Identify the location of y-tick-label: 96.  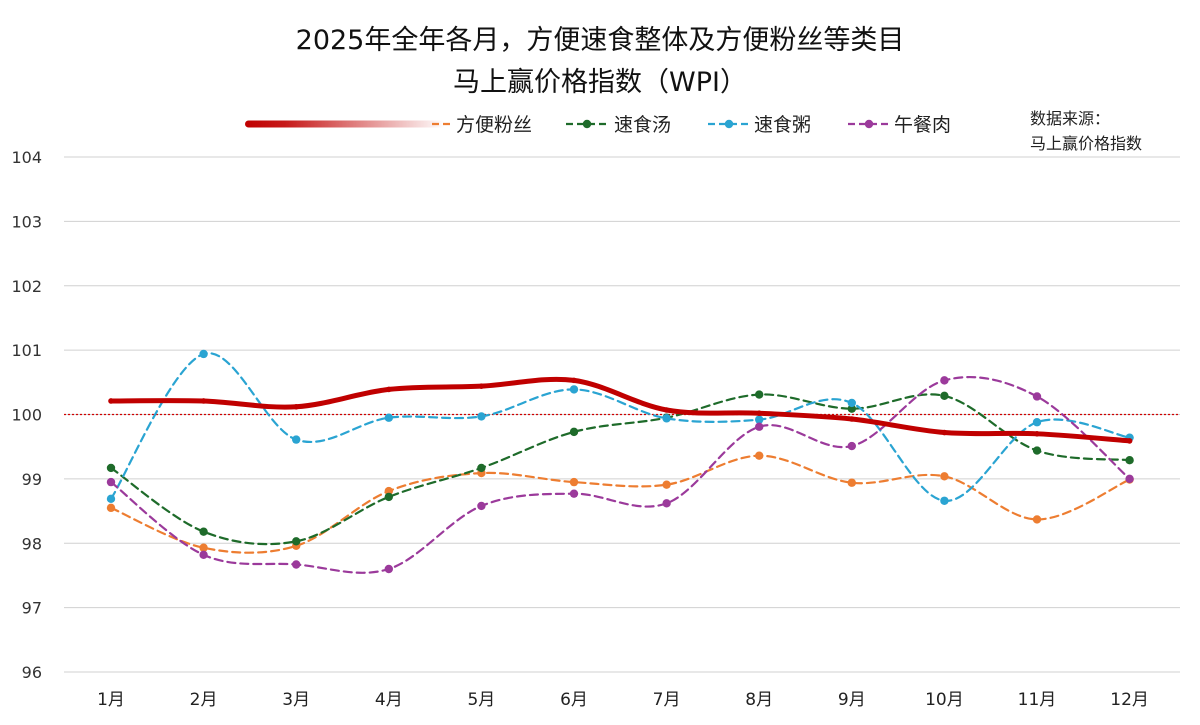
(32, 672).